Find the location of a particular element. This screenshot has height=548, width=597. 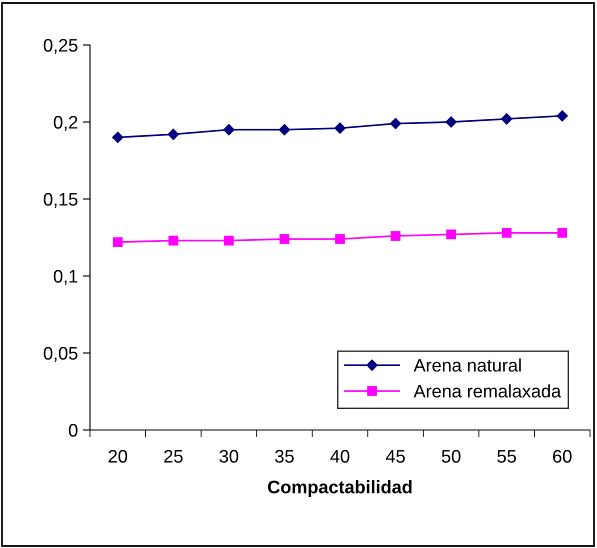

y-tick-label: 0 is located at coordinates (73, 430).